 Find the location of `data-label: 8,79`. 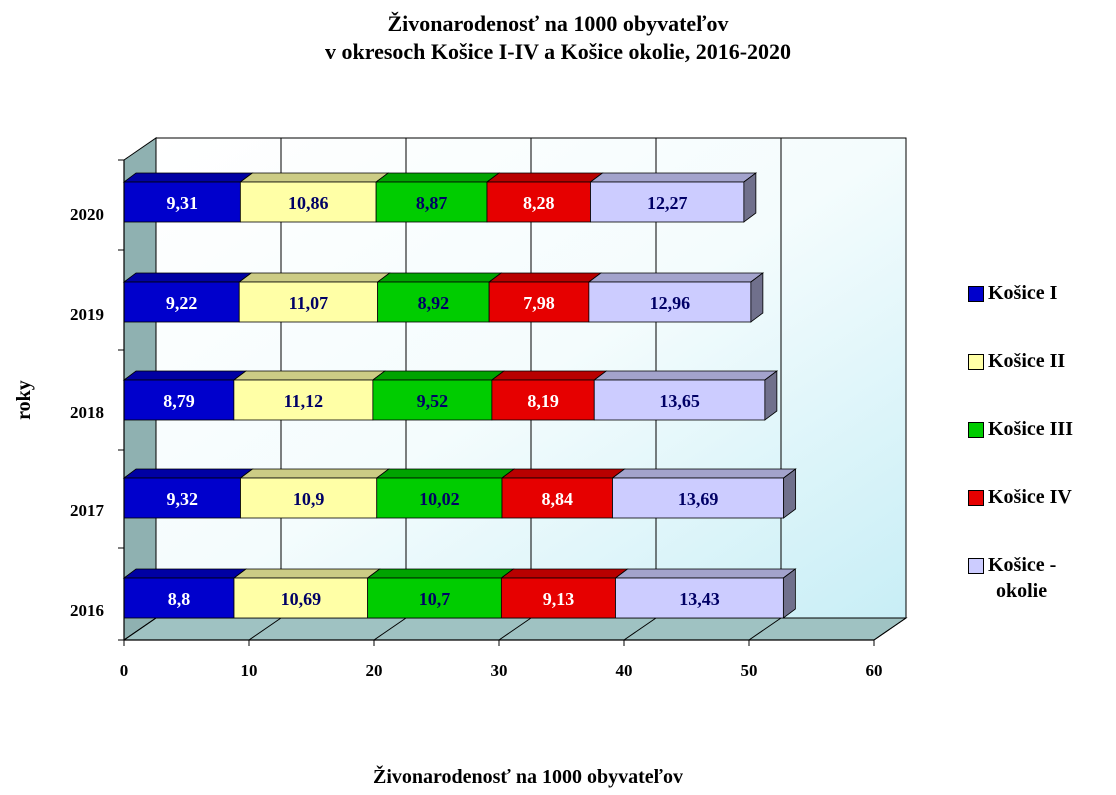

data-label: 8,79 is located at coordinates (179, 401).